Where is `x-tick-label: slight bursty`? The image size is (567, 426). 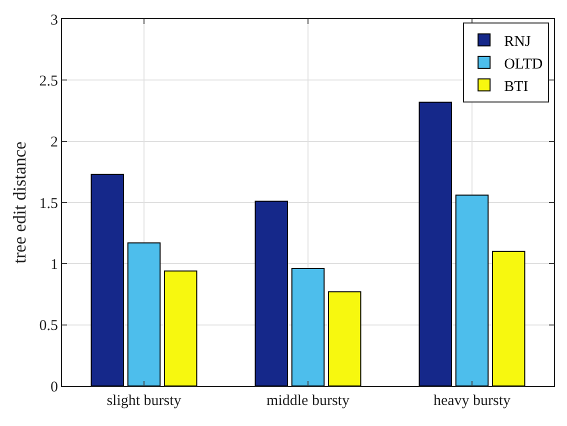
x-tick-label: slight bursty is located at coordinates (144, 401).